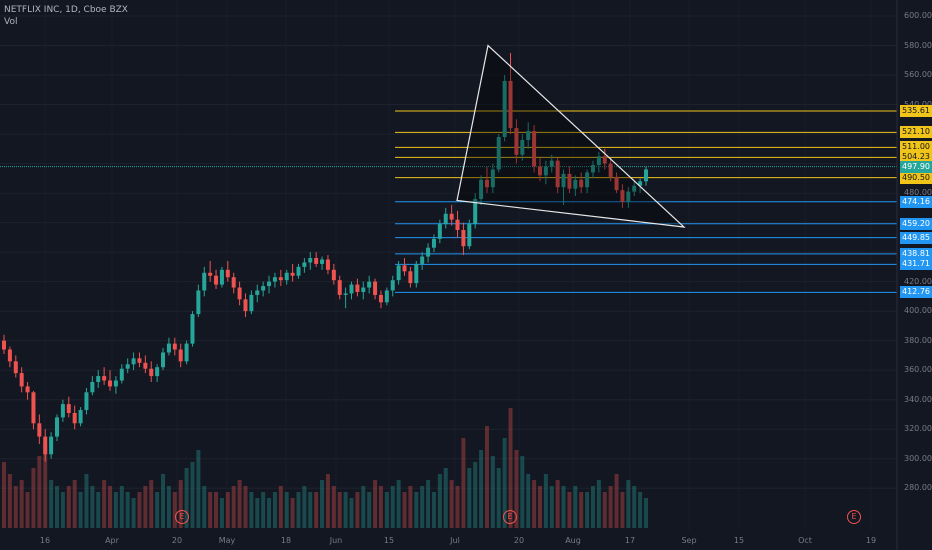 This screenshot has height=550, width=932. I want to click on symbol-line: NETFLIX INC, 1D, Cboe BZX, so click(66, 10).